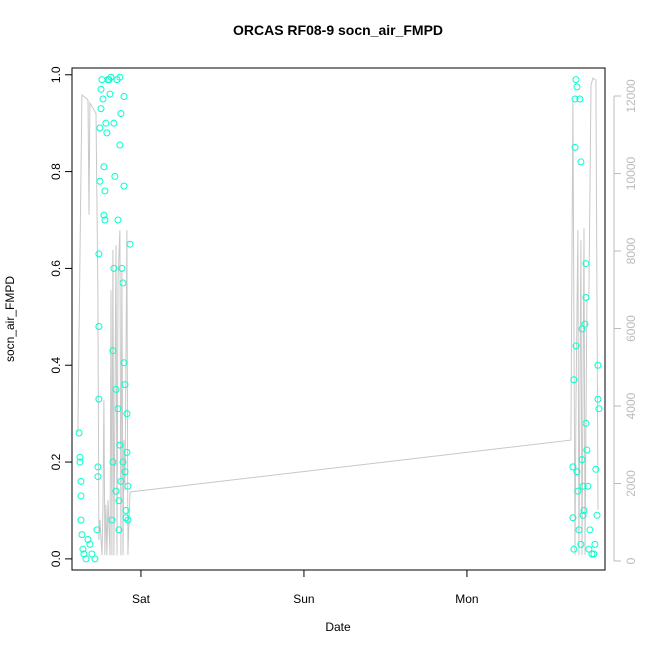 The height and width of the screenshot is (650, 650). I want to click on y2-tick-label: 10000, so click(631, 174).